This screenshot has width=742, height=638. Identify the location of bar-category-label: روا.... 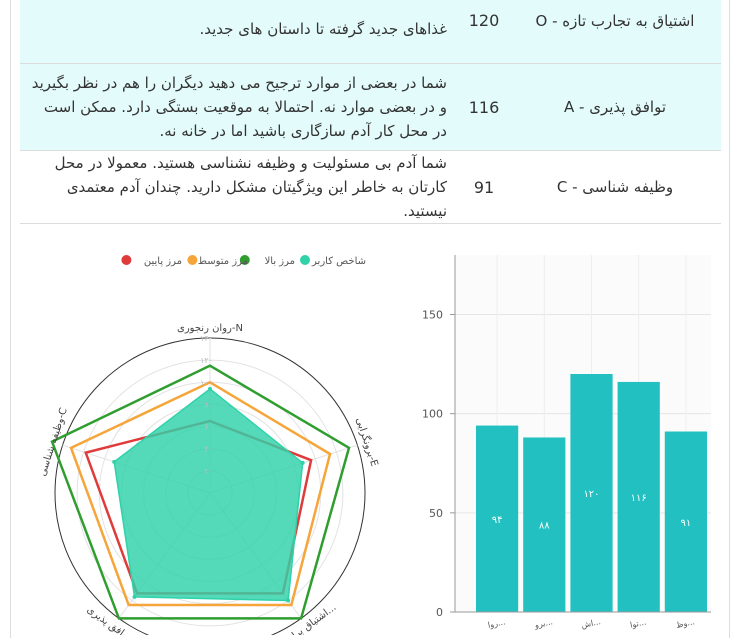
(496, 623).